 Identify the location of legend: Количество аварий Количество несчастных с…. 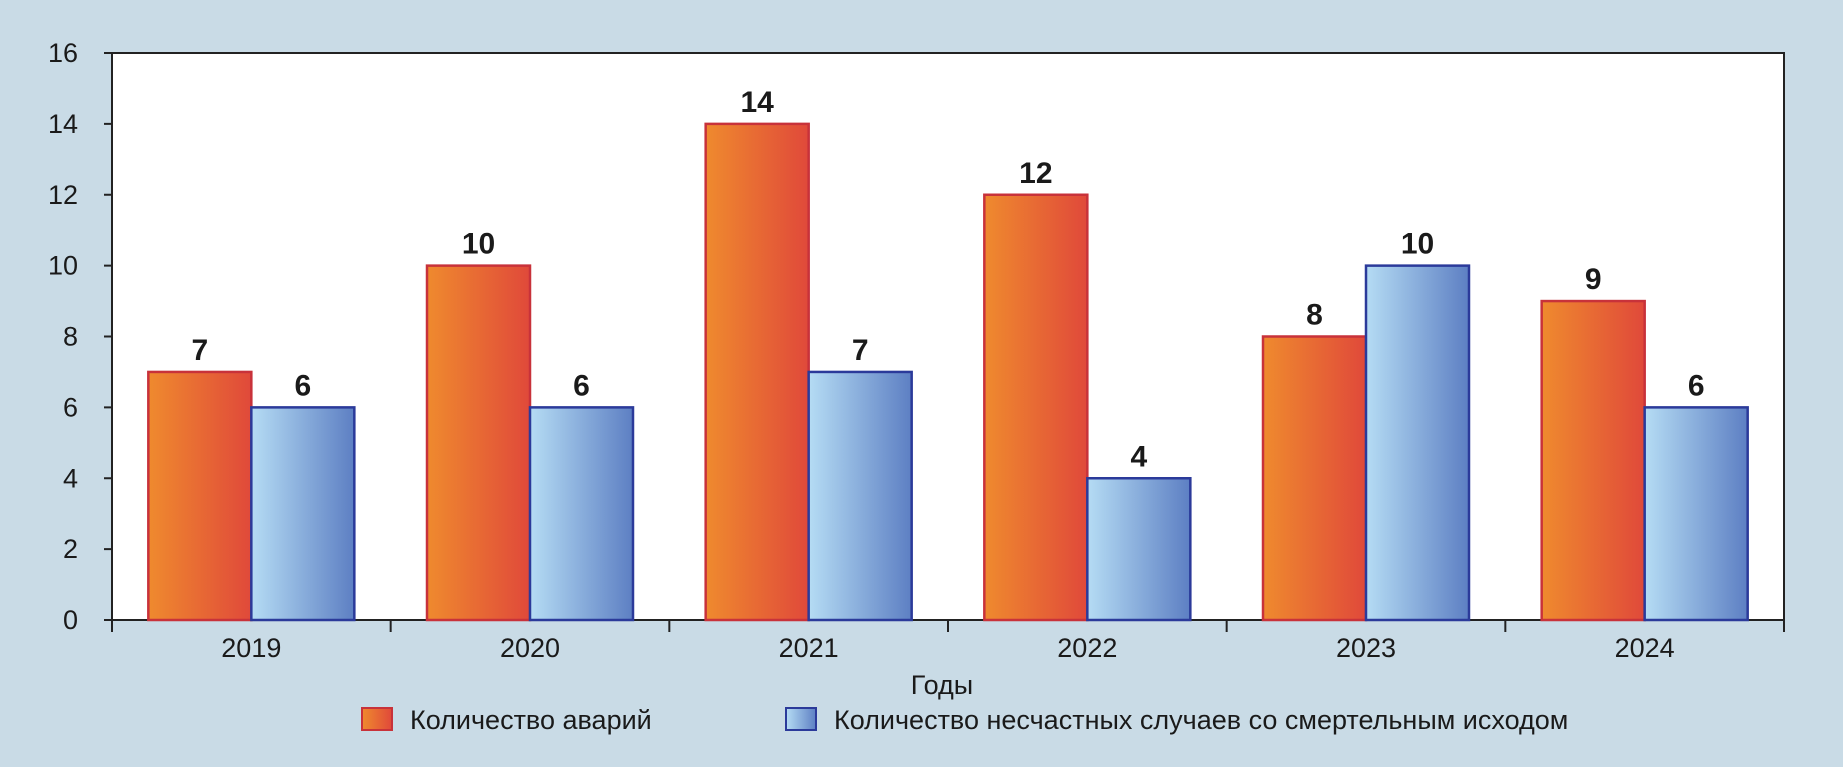
(964, 720).